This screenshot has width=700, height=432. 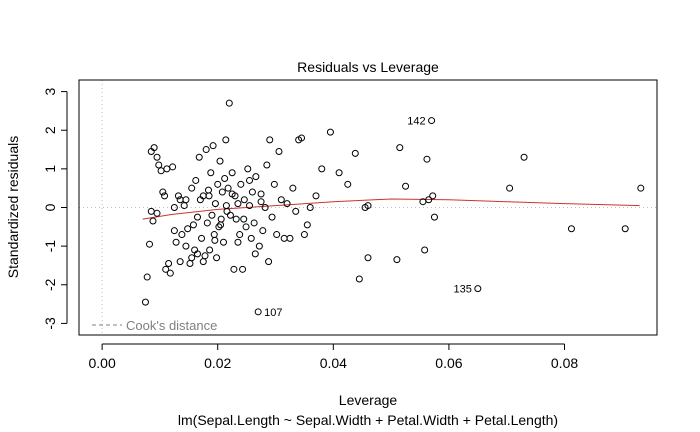 I want to click on y-tick-label: -1, so click(x=50, y=246).